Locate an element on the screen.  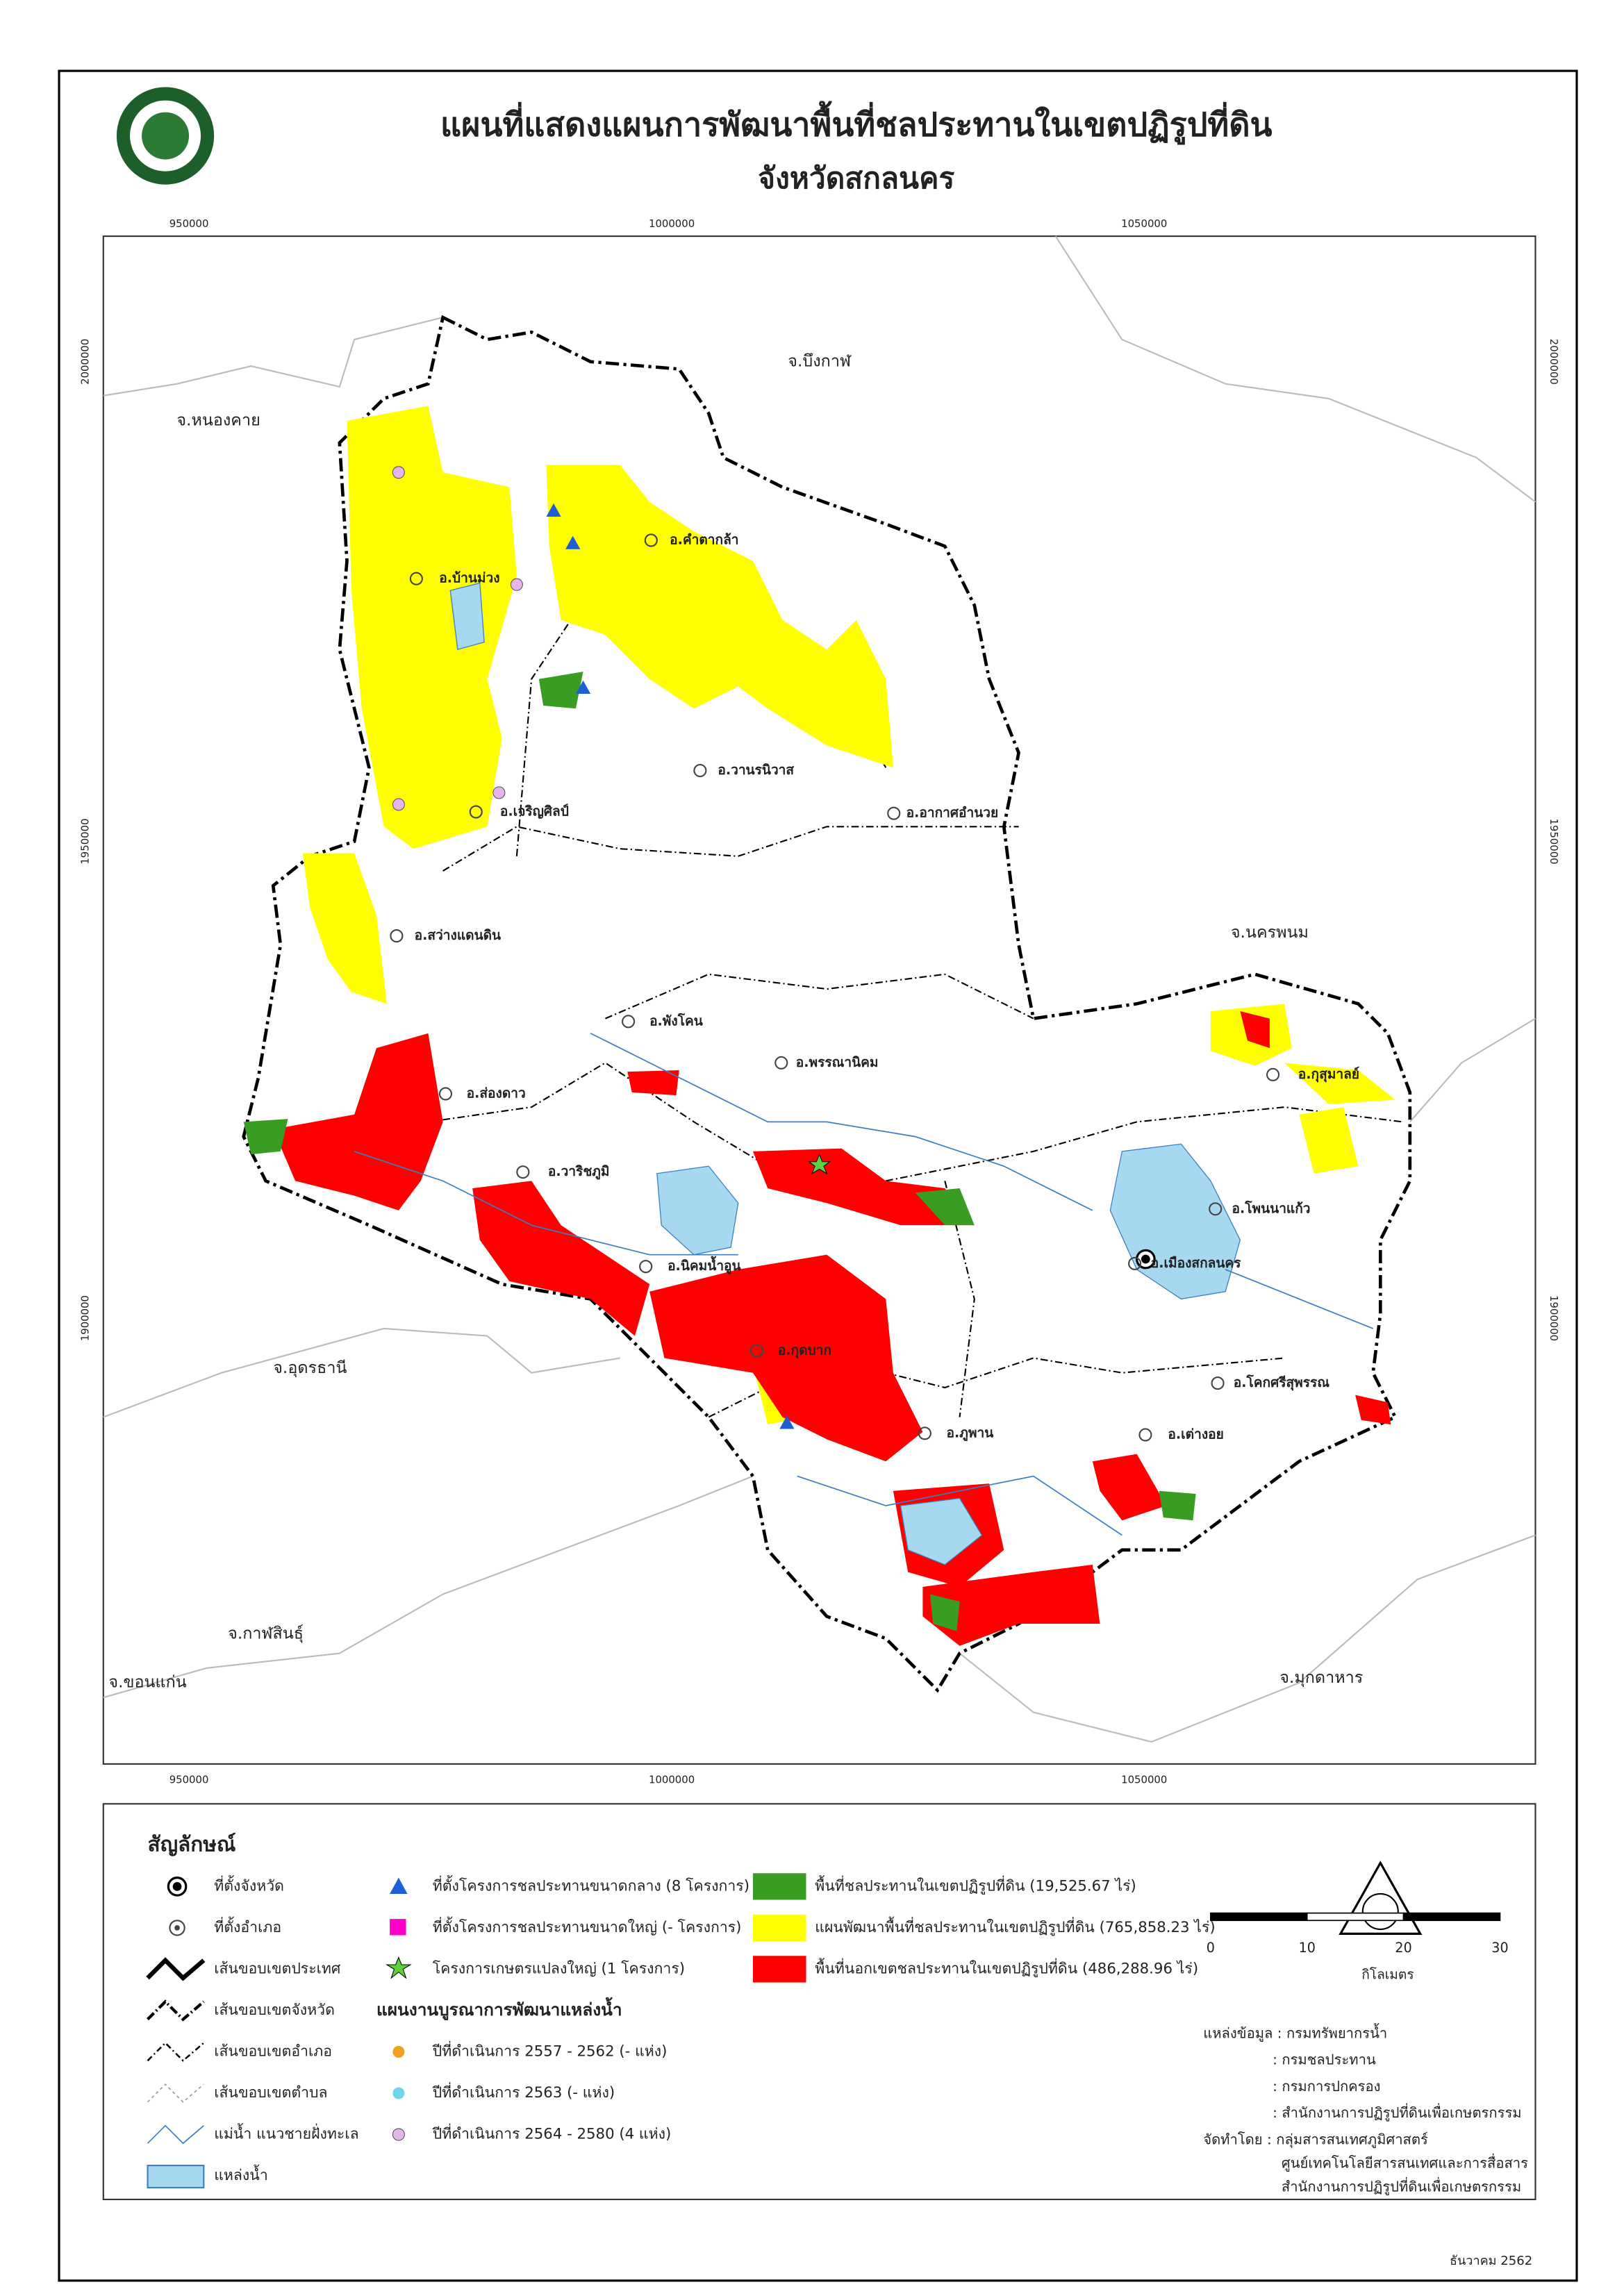
logo-center is located at coordinates (166, 136).